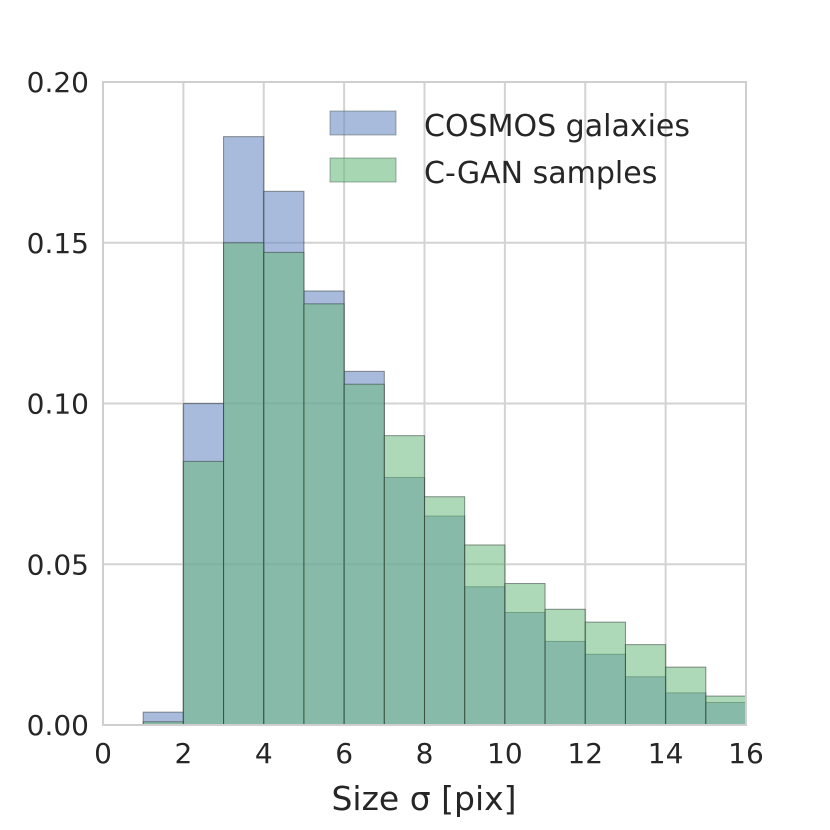 The image size is (830, 830). I want to click on legend: COSMOS galaxies C-GAN samples, so click(509, 150).